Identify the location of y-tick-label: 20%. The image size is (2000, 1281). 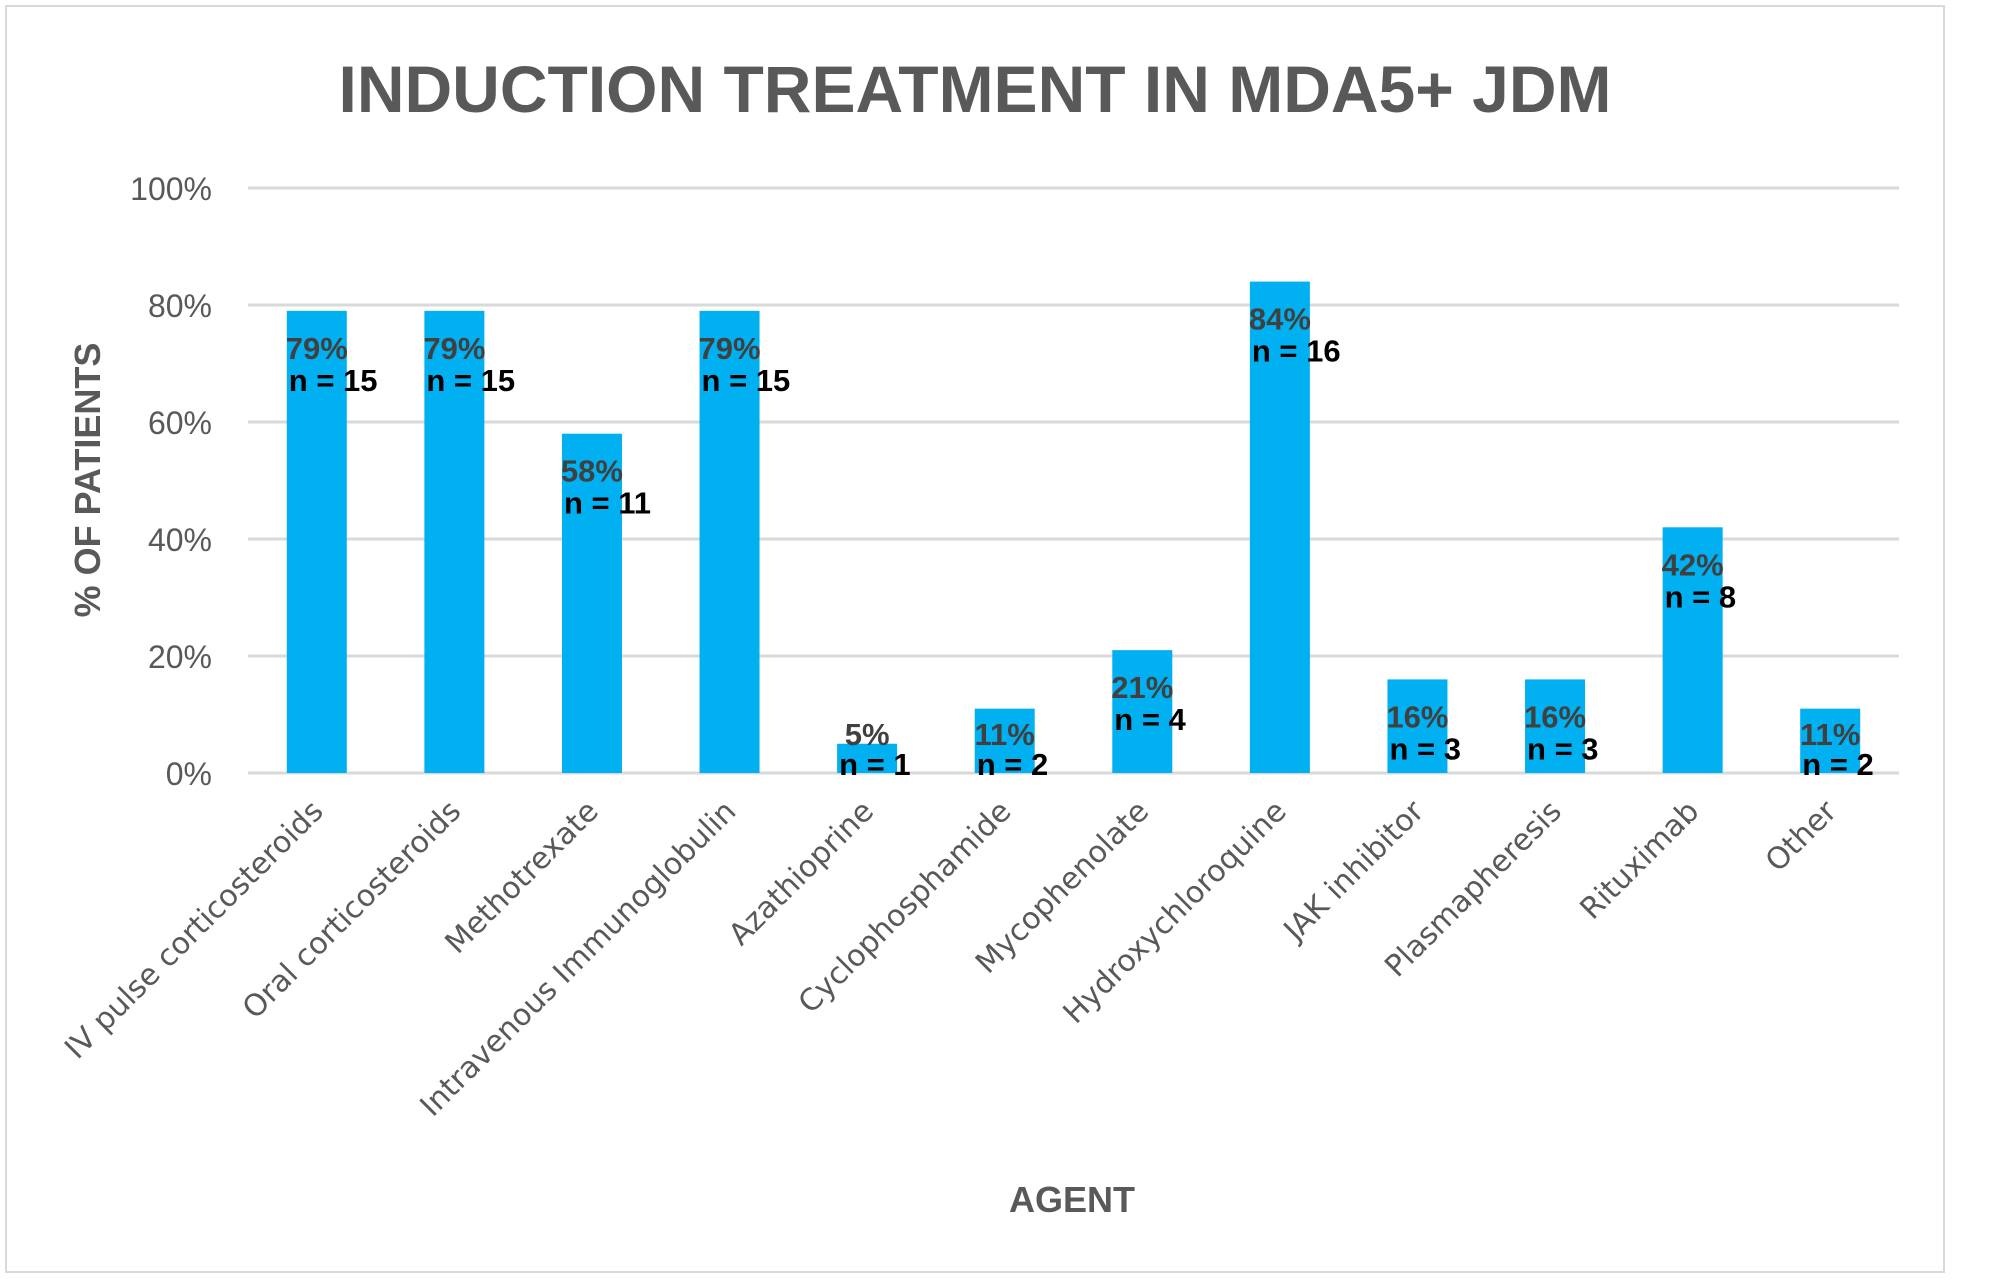
(180, 657).